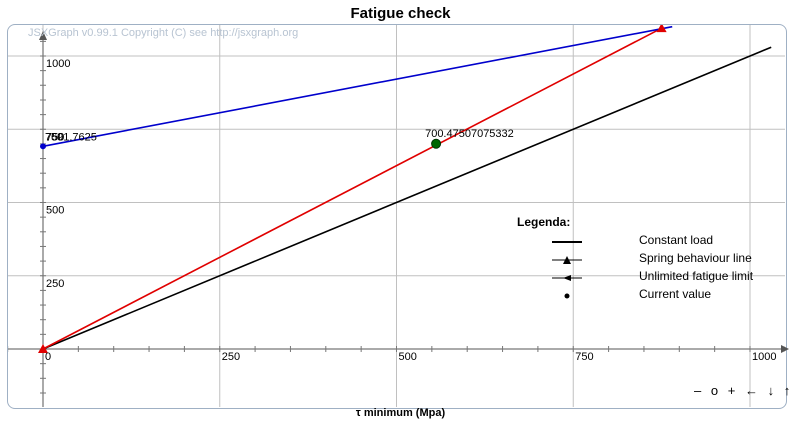 Image resolution: width=801 pixels, height=431 pixels. What do you see at coordinates (785, 349) in the screenshot?
I see `x-axis-arrowhead` at bounding box center [785, 349].